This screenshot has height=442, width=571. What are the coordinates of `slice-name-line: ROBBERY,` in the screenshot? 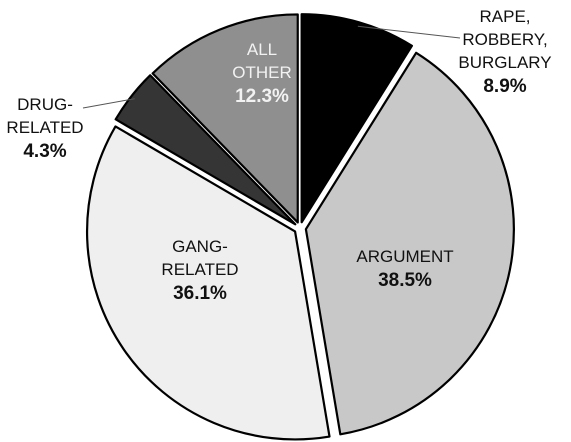 It's located at (504, 39).